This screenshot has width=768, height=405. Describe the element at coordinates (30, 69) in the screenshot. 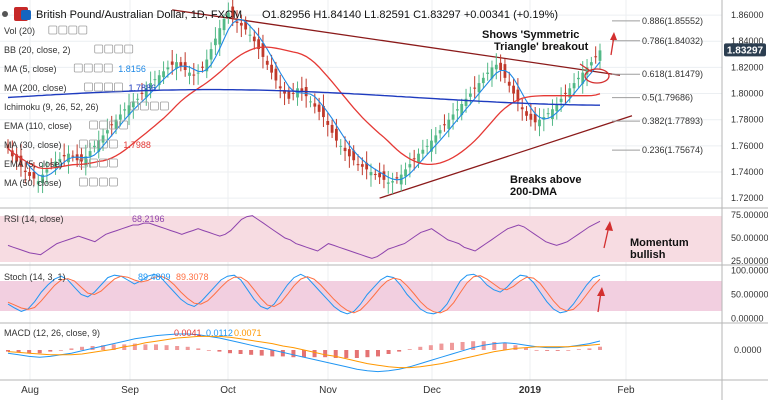

I see `indicator-label: MA (5, close)` at that location.